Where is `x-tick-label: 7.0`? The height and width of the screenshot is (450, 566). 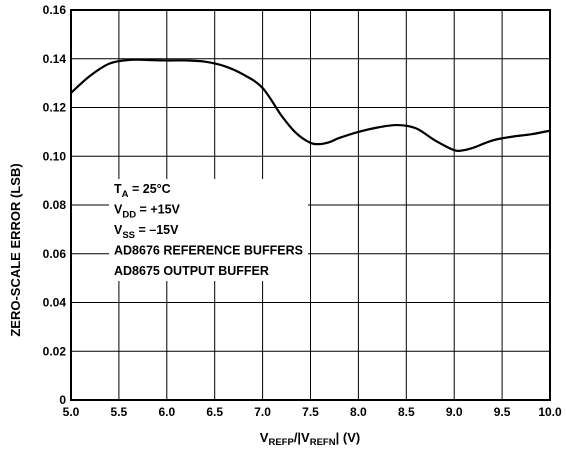 x-tick-label: 7.0 is located at coordinates (262, 412).